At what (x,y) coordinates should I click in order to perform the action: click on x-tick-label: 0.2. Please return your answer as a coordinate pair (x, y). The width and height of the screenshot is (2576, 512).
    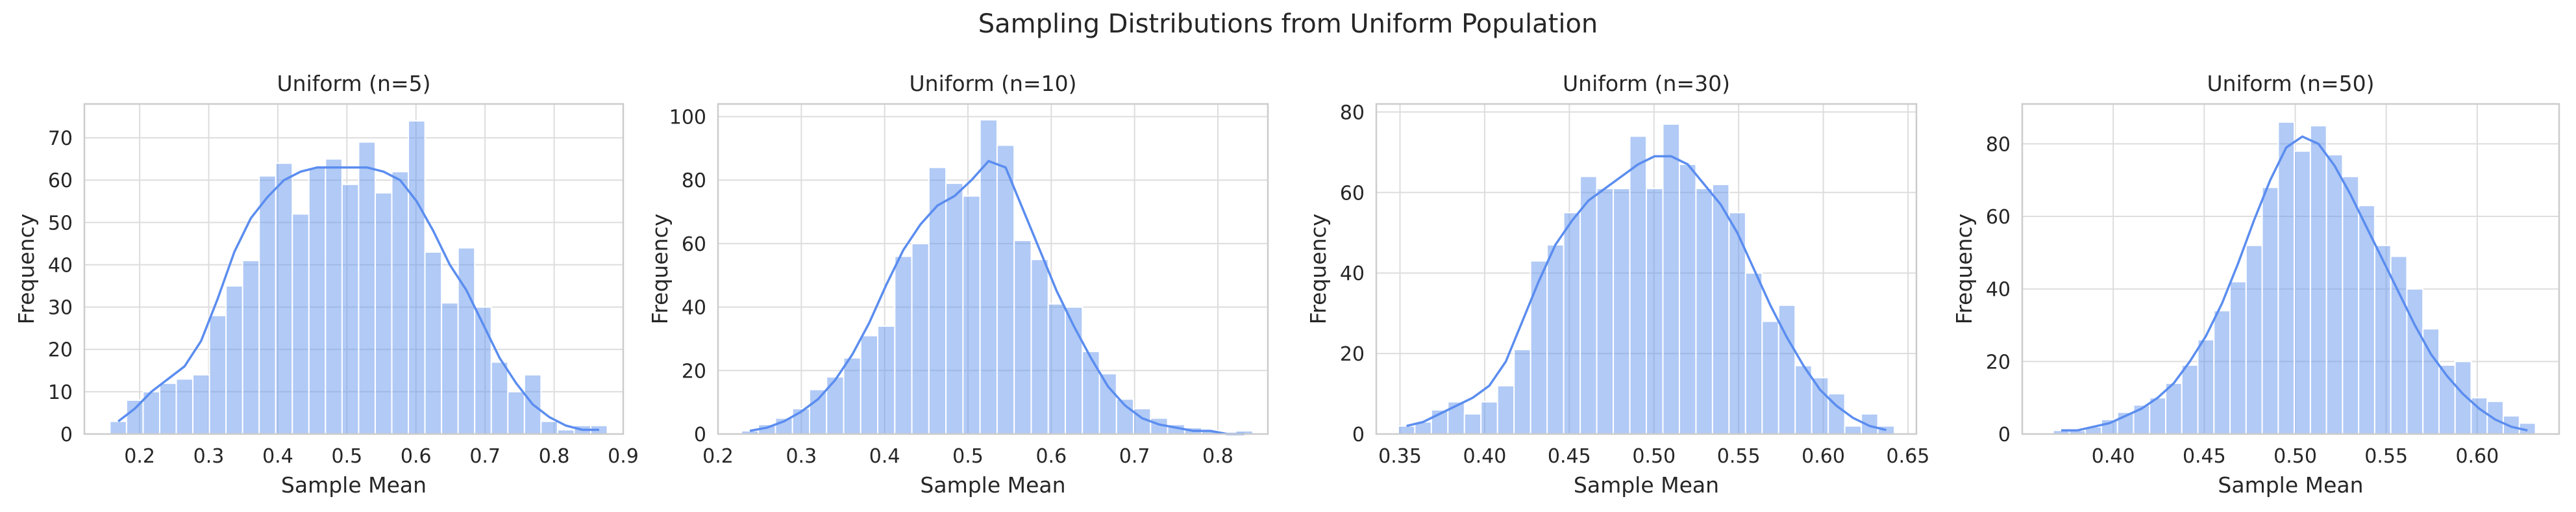
    Looking at the image, I should click on (139, 456).